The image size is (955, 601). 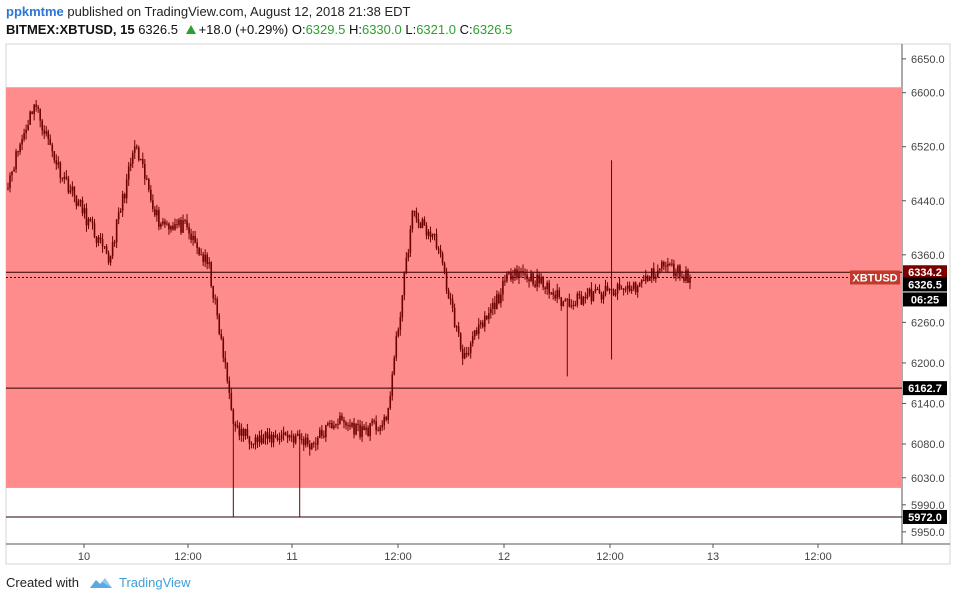 What do you see at coordinates (928, 256) in the screenshot?
I see `price-tick-label: 6360.0` at bounding box center [928, 256].